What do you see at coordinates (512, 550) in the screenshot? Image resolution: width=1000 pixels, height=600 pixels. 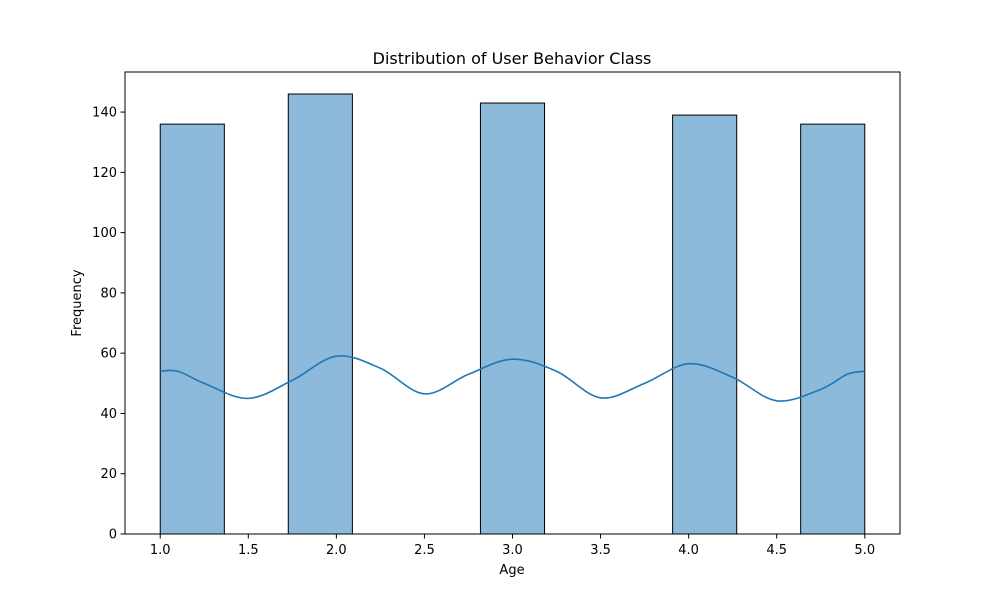 I see `x-tick-label: 3.0` at bounding box center [512, 550].